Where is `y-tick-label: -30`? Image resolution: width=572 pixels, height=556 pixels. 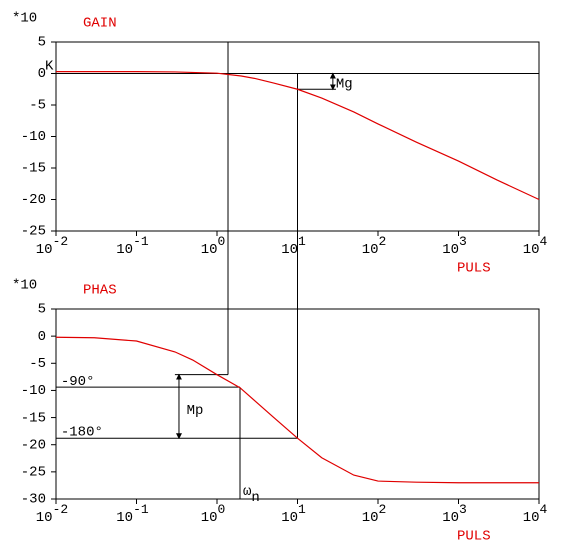 y-tick-label: -30 is located at coordinates (33, 500).